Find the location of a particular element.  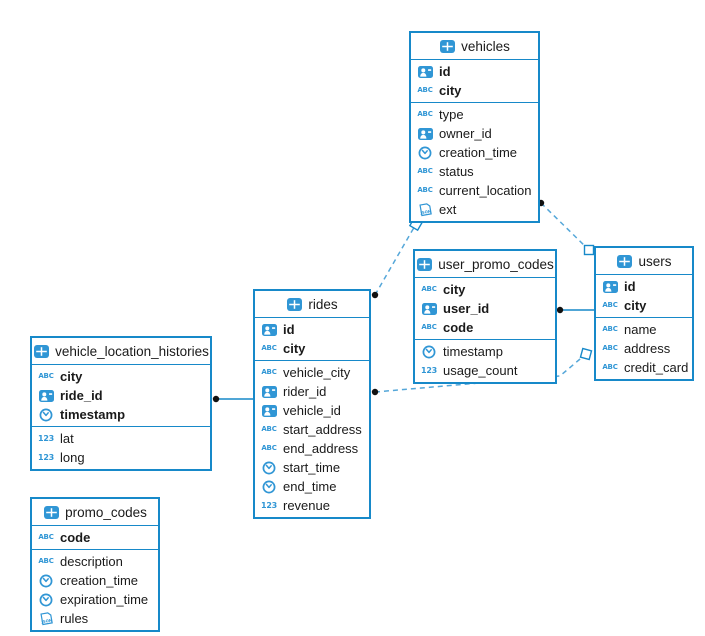

column-row-promo_codes-expiration_time: expiration_time is located at coordinates (95, 599).